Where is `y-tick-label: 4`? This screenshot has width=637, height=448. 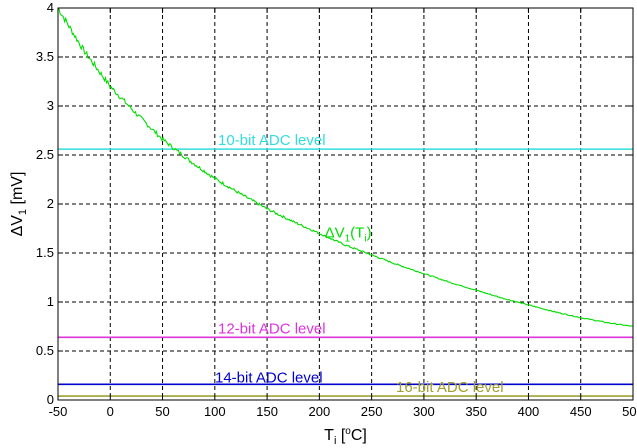
y-tick-label: 4 is located at coordinates (50, 7).